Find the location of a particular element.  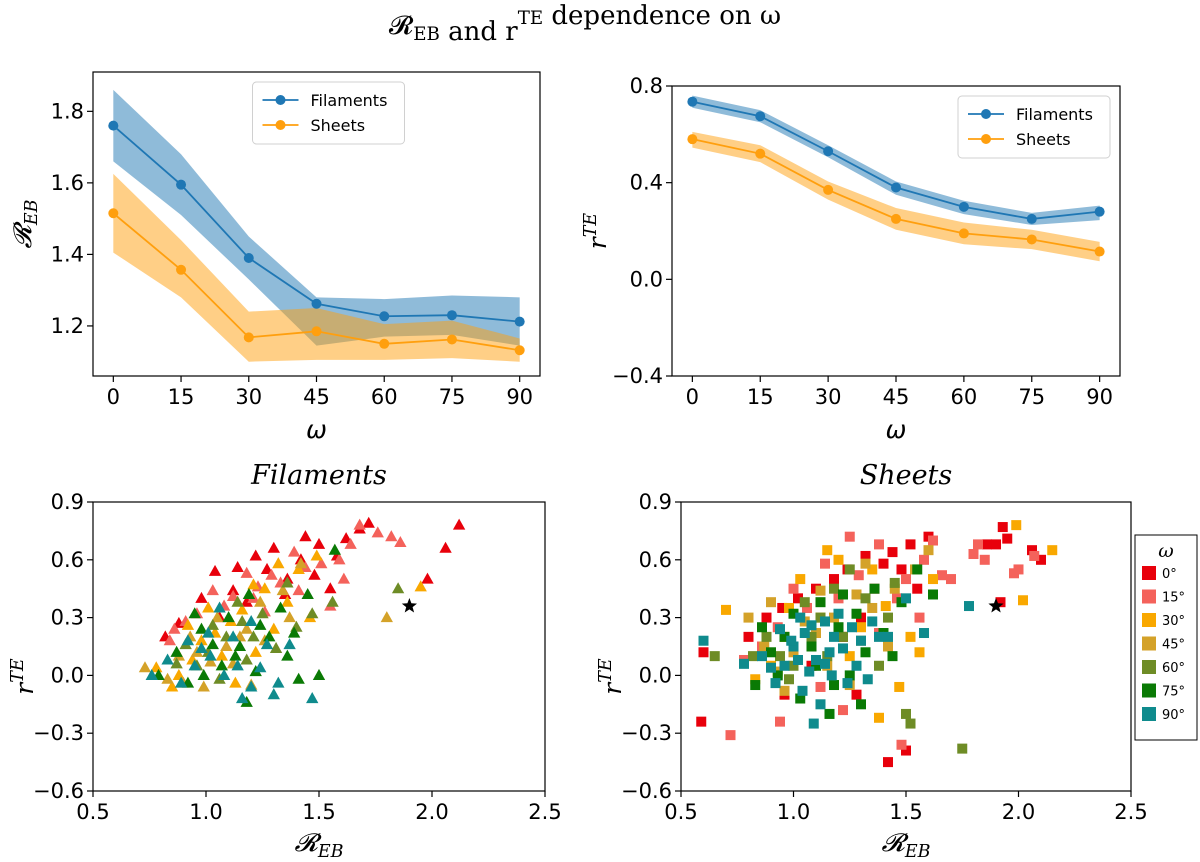

x-tick-label: 0.5 is located at coordinates (680, 812).